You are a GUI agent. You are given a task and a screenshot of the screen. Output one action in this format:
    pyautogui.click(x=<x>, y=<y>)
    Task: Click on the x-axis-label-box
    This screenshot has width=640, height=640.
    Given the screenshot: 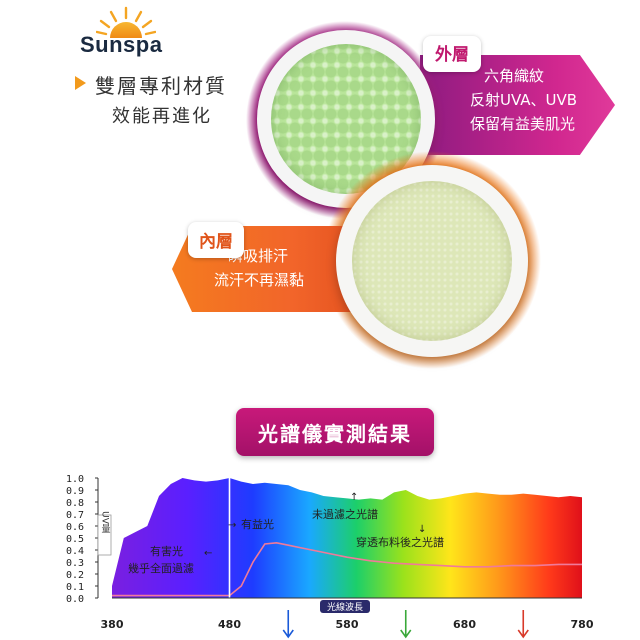 What is the action you would take?
    pyautogui.click(x=345, y=606)
    